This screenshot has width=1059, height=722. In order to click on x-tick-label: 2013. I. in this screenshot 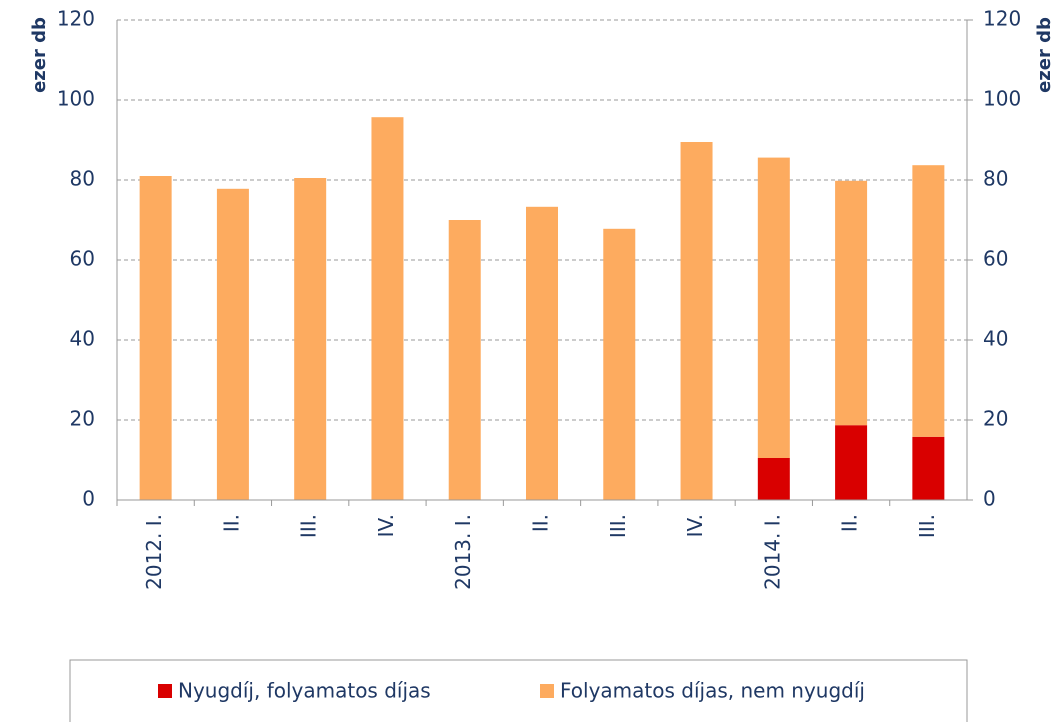, I will do `click(463, 552)`.